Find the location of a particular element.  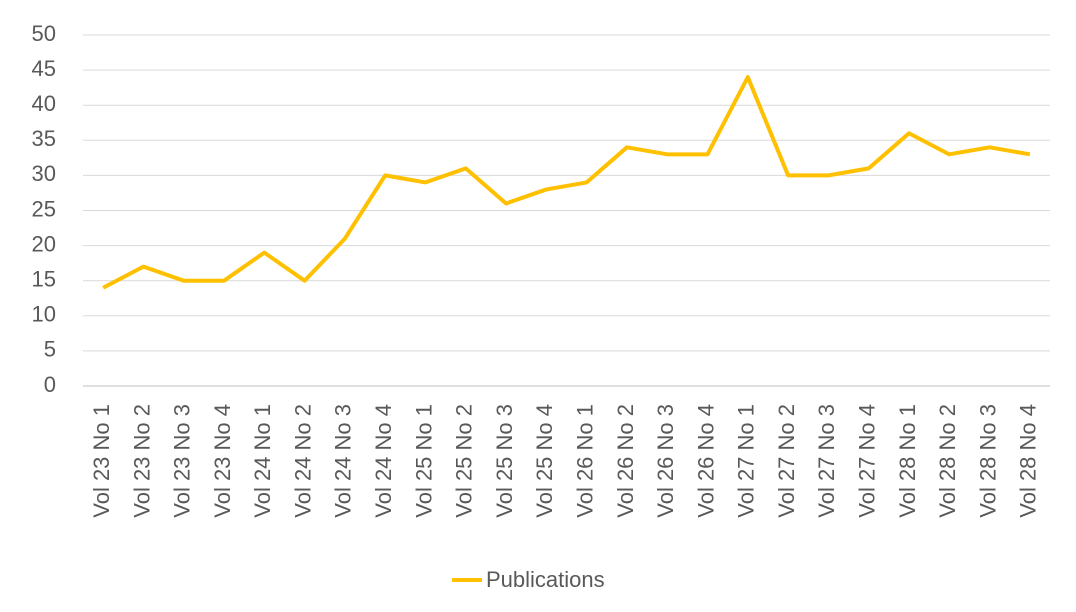

x-tick-label: Vol 24 No 1 is located at coordinates (262, 461).